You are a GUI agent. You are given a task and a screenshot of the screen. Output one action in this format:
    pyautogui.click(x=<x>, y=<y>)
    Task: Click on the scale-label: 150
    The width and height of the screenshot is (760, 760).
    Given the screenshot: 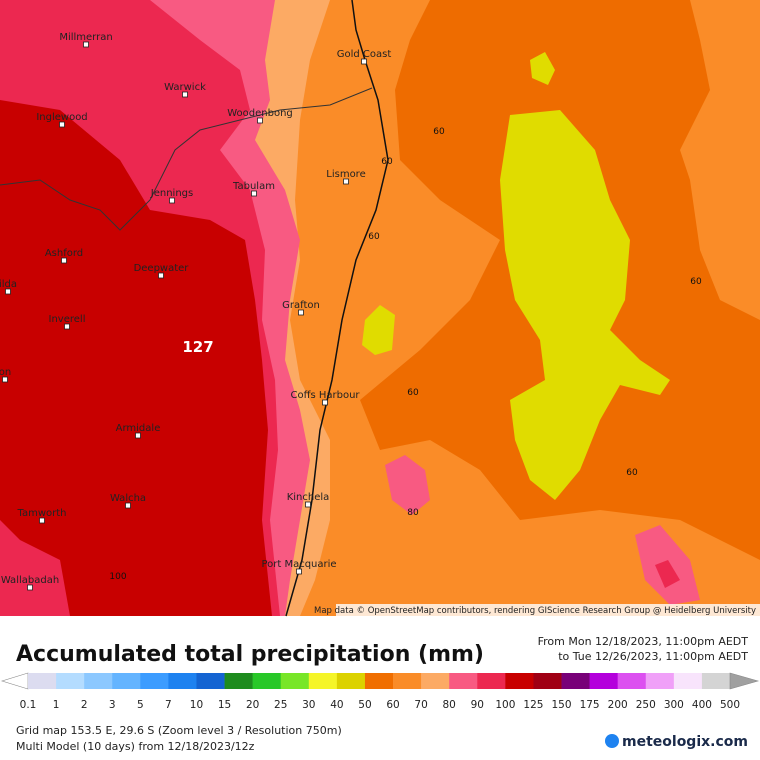 What is the action you would take?
    pyautogui.click(x=561, y=705)
    